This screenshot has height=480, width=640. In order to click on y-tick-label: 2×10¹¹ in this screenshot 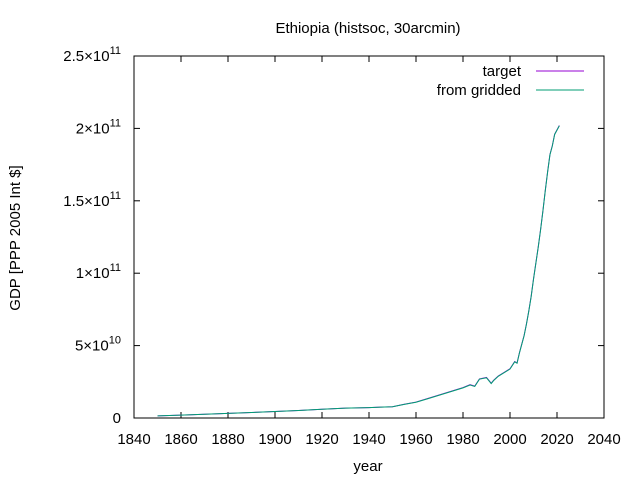, I will do `click(98, 127)`.